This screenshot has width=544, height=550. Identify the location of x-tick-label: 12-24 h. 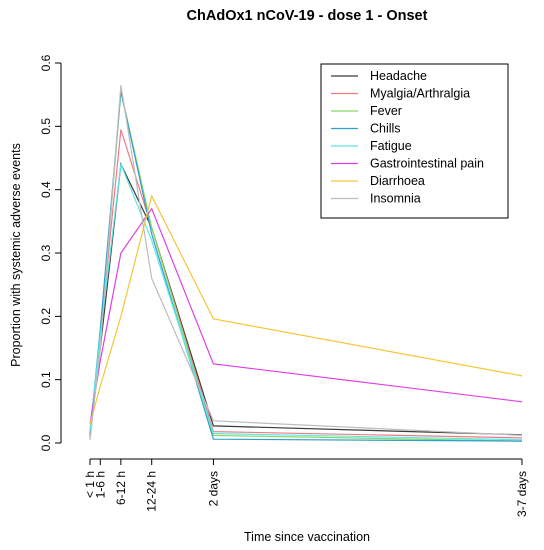
(152, 491).